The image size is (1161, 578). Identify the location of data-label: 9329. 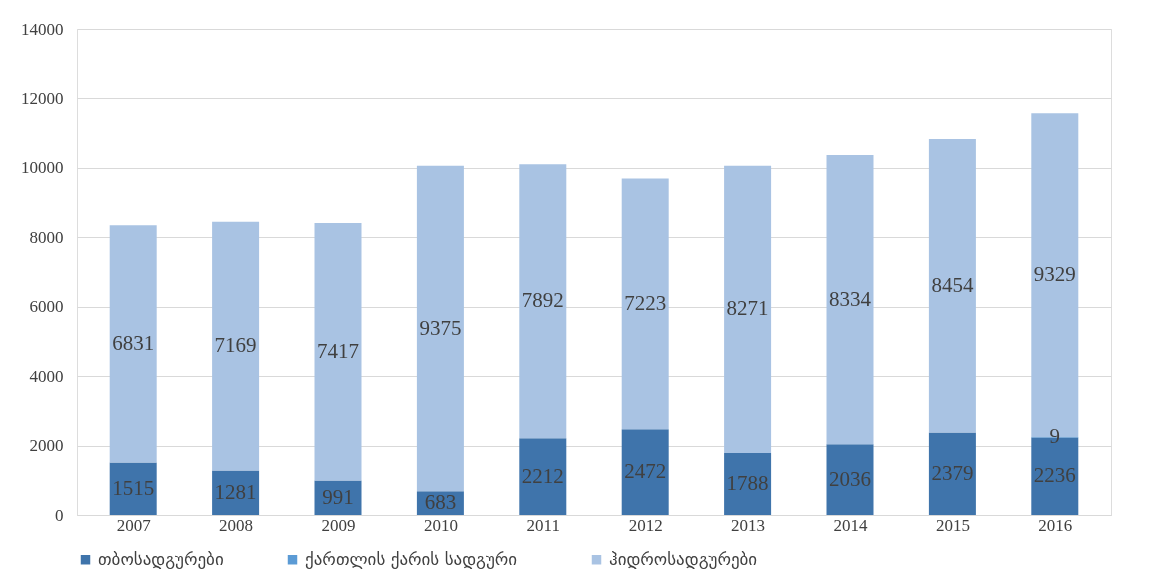
(1054, 274).